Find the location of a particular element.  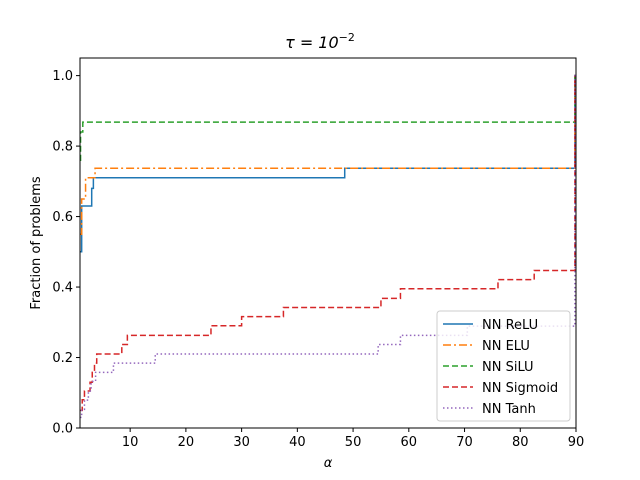

legend-label: NN Tanh is located at coordinates (509, 409).